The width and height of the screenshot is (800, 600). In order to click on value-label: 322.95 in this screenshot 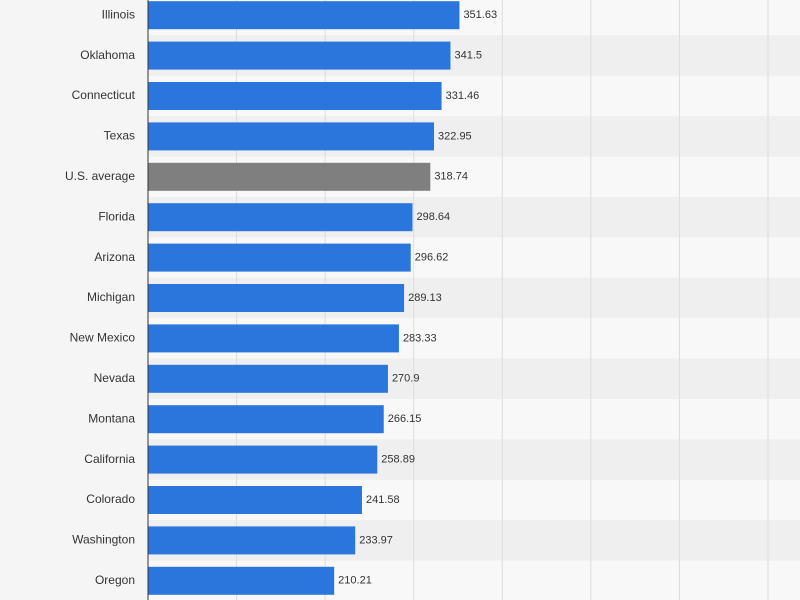, I will do `click(455, 136)`.